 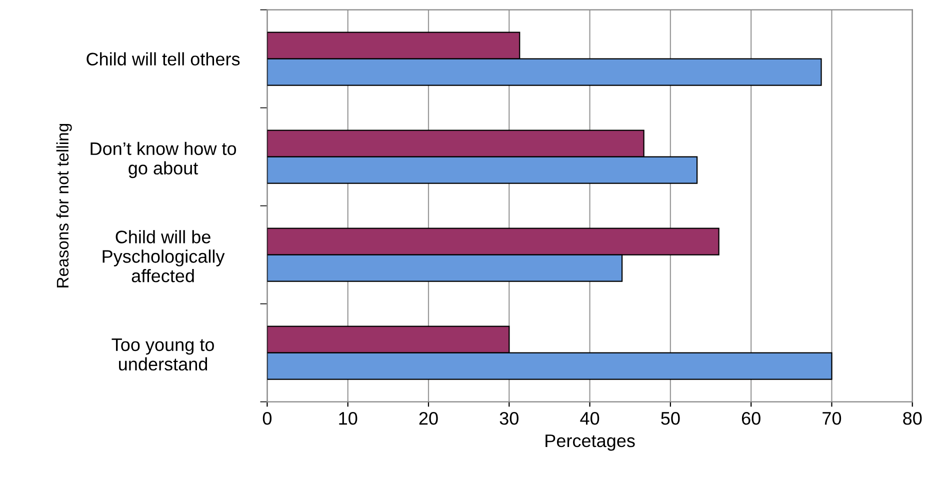 I want to click on x-tick-label: 30, so click(x=509, y=418).